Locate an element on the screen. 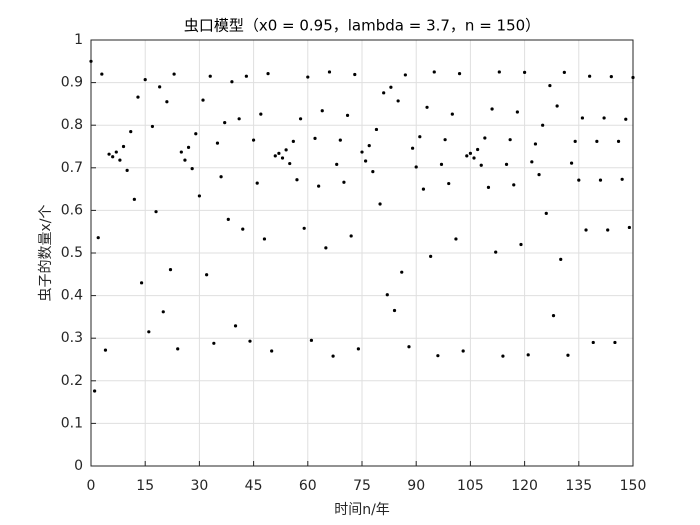 The image size is (700, 525). y-tick-label: 0.3 is located at coordinates (72, 338).